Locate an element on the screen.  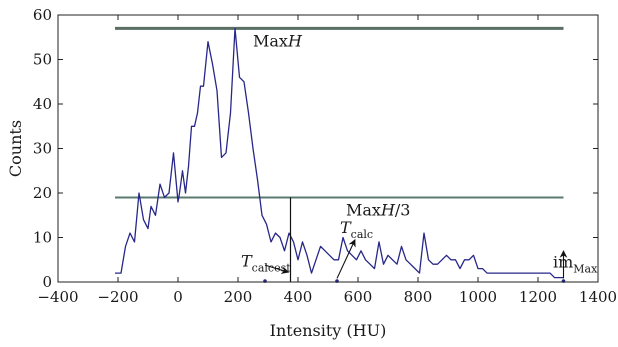
maxh-label: MaxH is located at coordinates (278, 40).